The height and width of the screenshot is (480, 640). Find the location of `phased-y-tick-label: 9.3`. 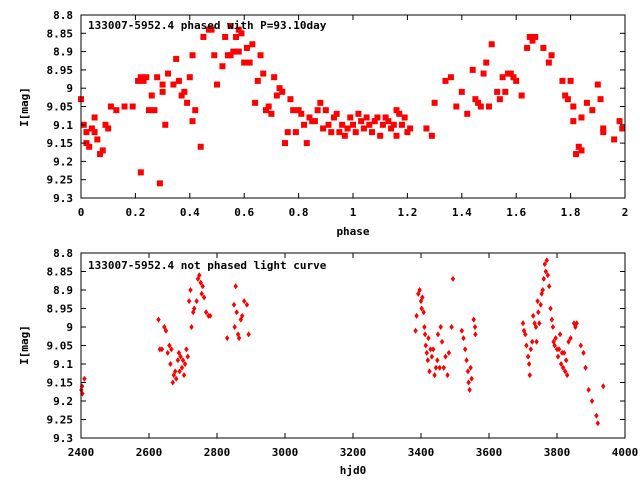

phased-y-tick-label: 9.3 is located at coordinates (63, 198).